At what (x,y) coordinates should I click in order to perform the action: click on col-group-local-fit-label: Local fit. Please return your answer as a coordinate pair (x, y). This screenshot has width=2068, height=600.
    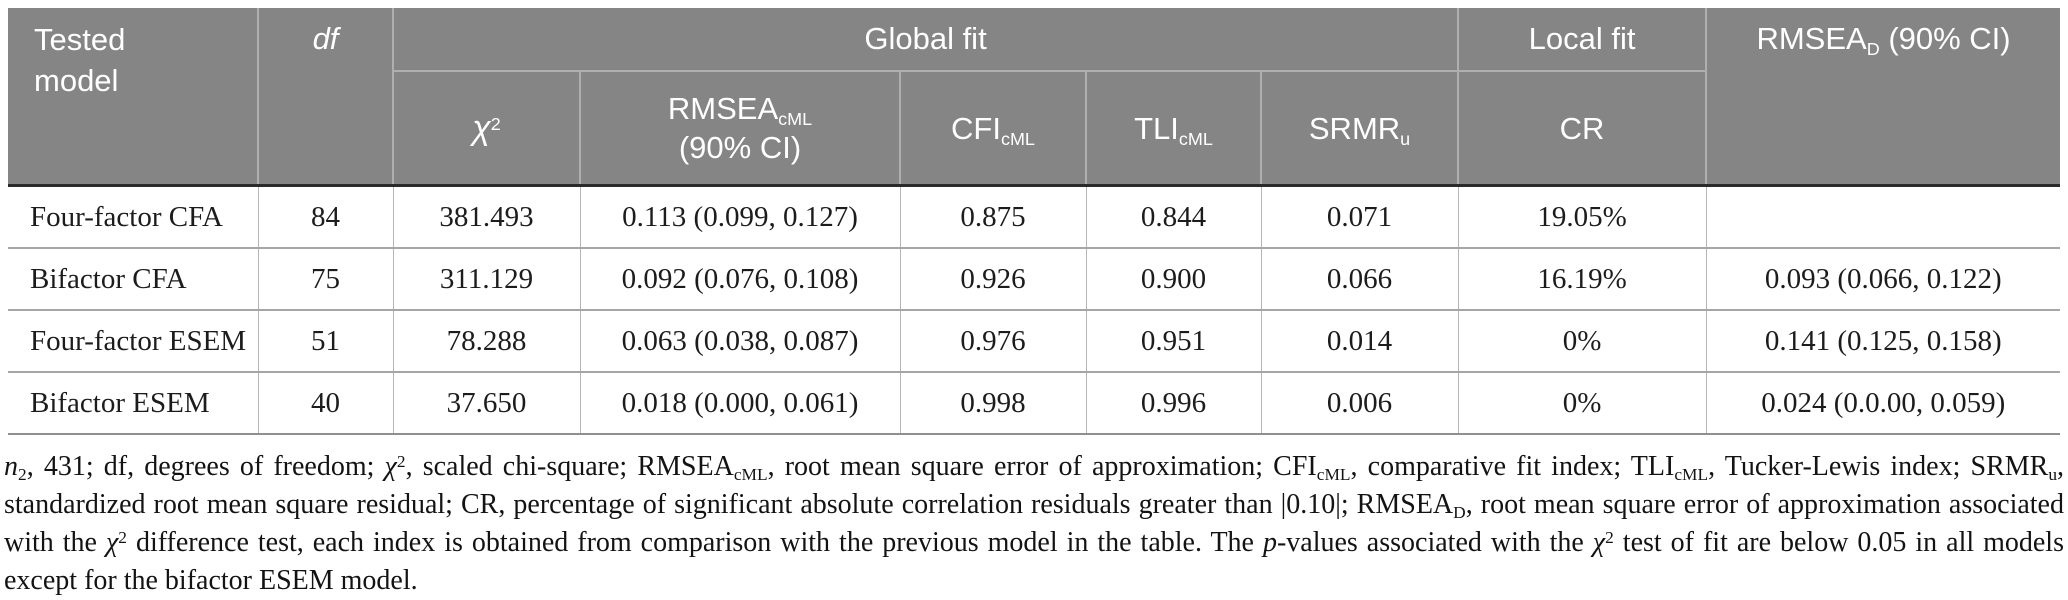
    Looking at the image, I should click on (1582, 38).